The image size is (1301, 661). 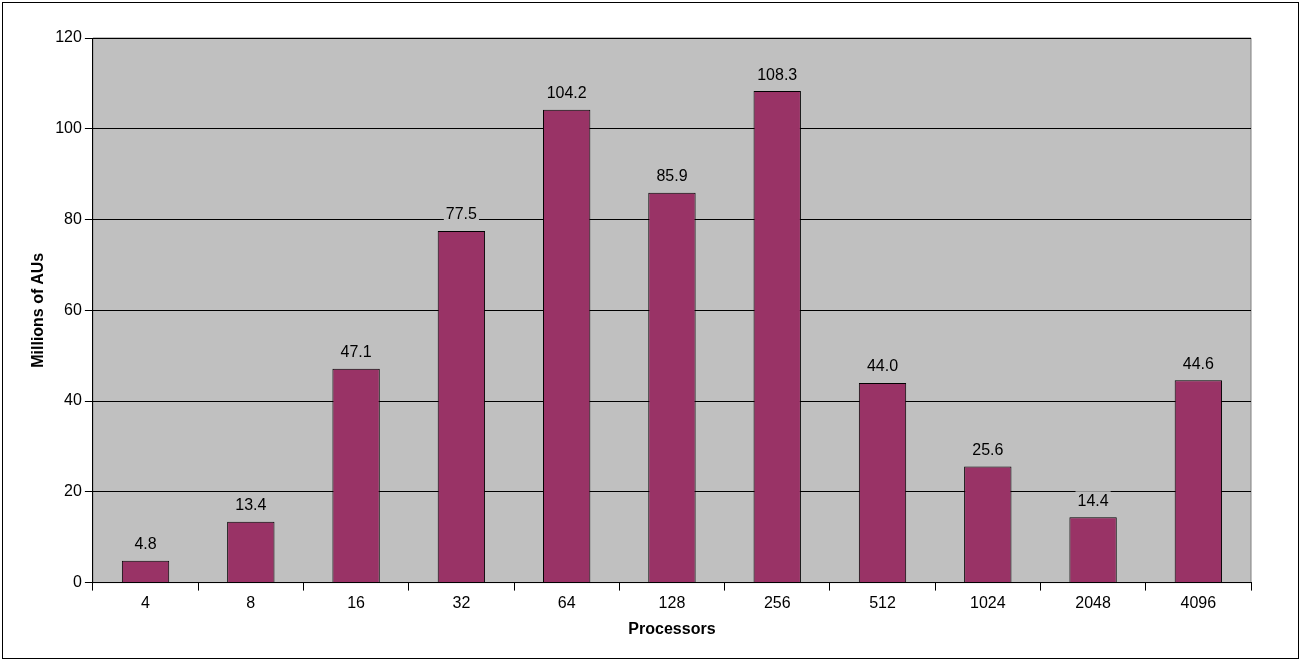 What do you see at coordinates (68, 37) in the screenshot?
I see `y-tick-label: 120` at bounding box center [68, 37].